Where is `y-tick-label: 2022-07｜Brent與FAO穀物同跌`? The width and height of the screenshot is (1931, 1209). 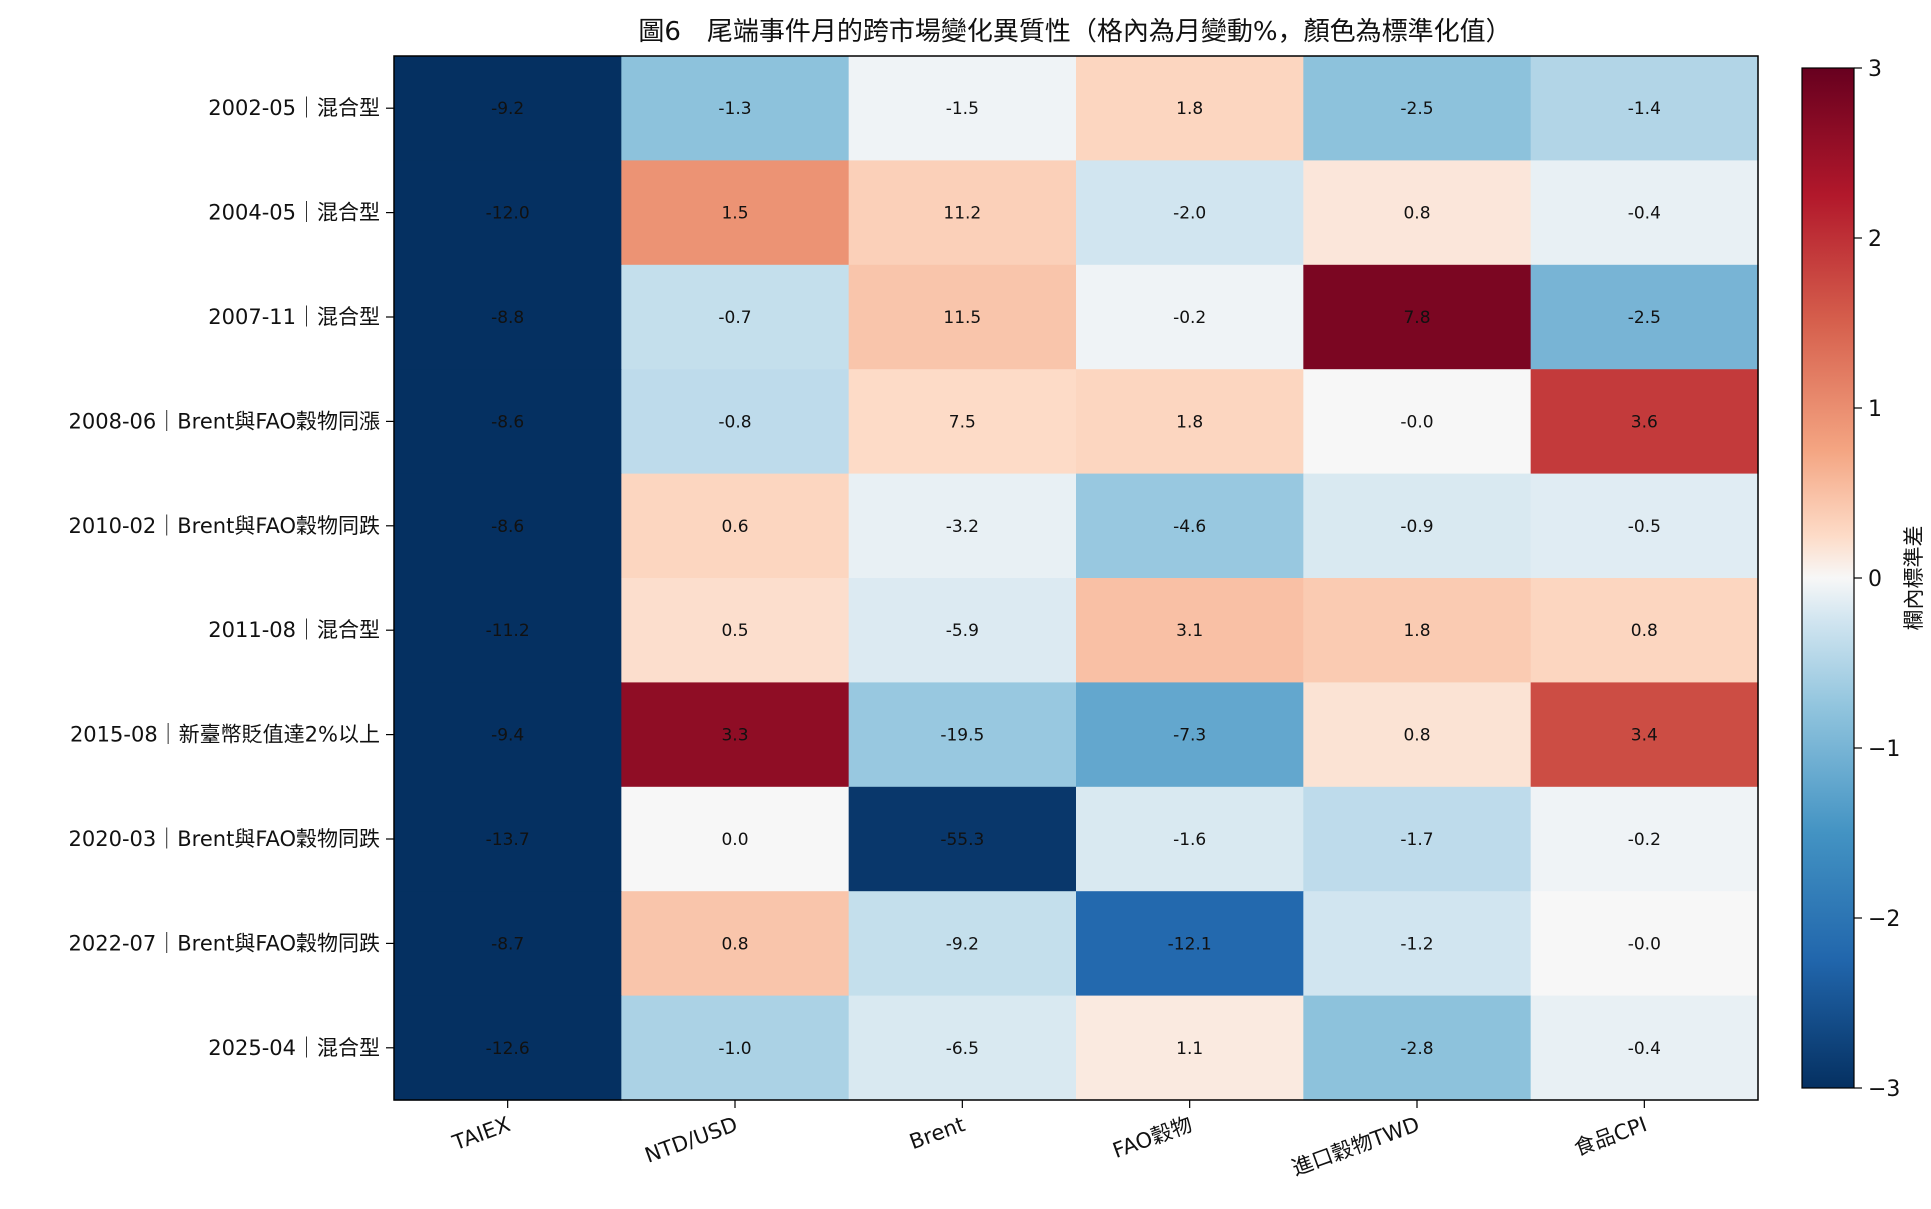 y-tick-label: 2022-07｜Brent與FAO穀物同跌 is located at coordinates (224, 943).